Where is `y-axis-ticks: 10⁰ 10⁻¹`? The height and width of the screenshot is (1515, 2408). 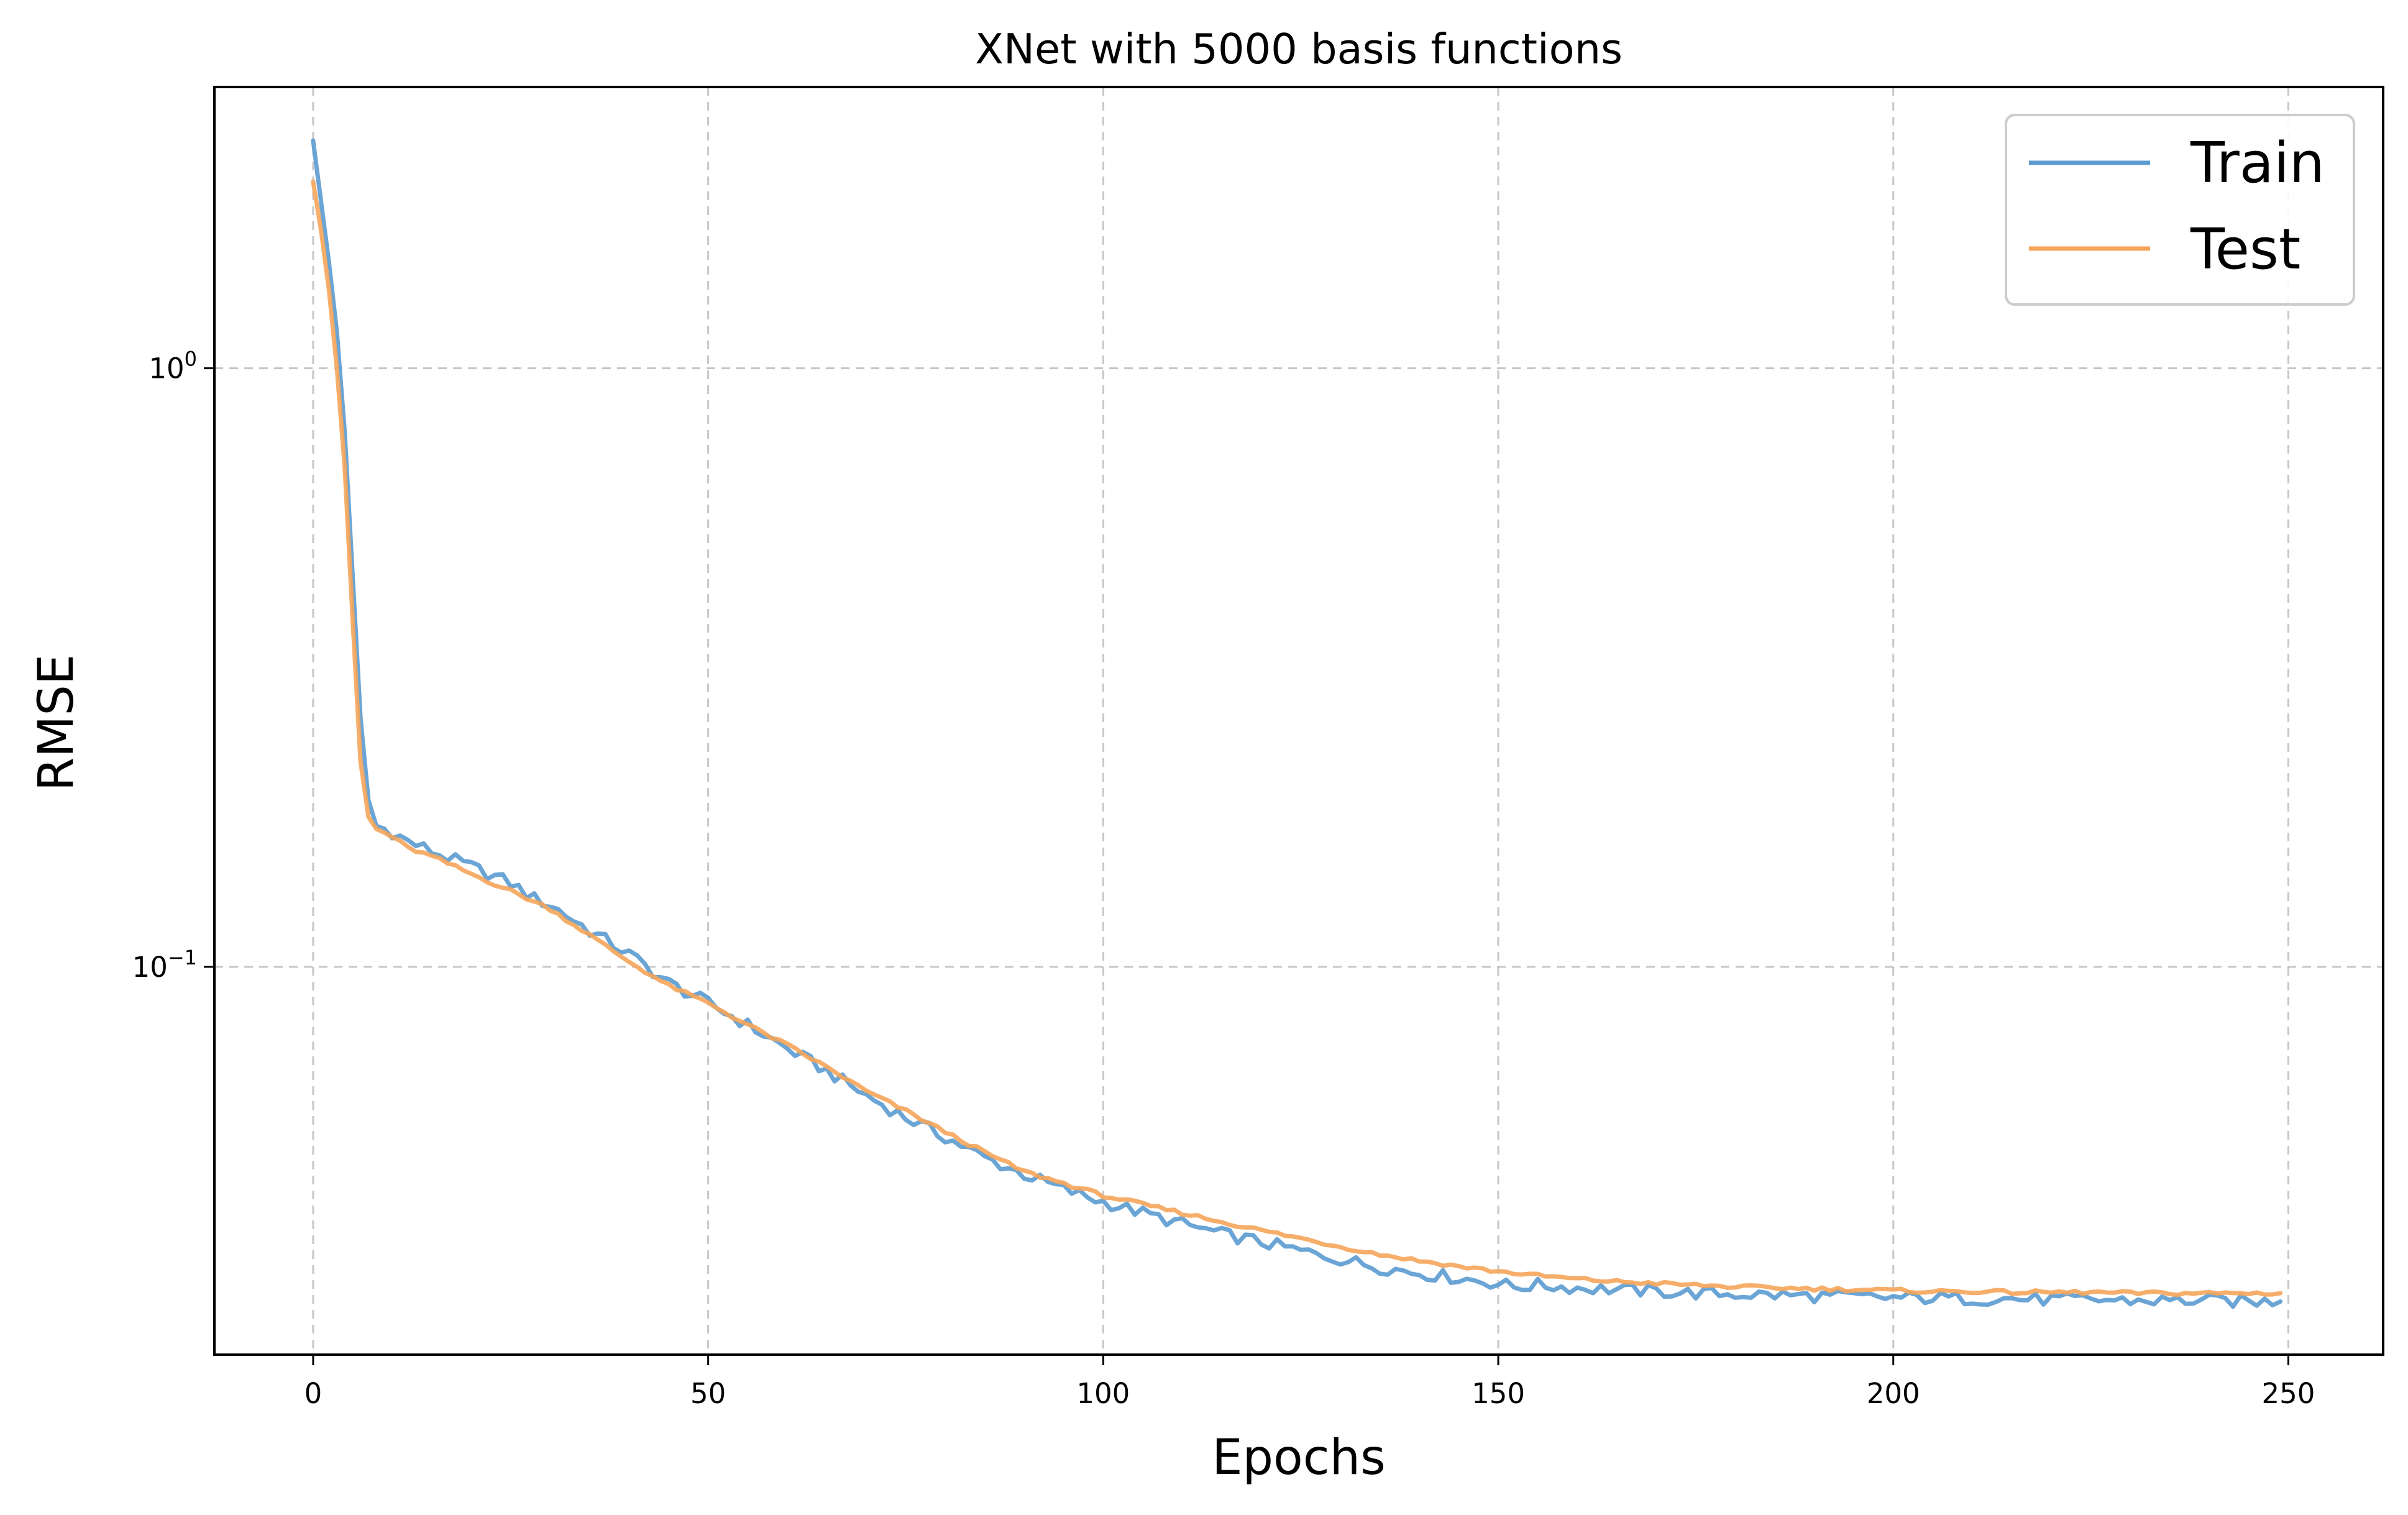
y-axis-ticks: 10⁰ 10⁻¹ is located at coordinates (173, 666).